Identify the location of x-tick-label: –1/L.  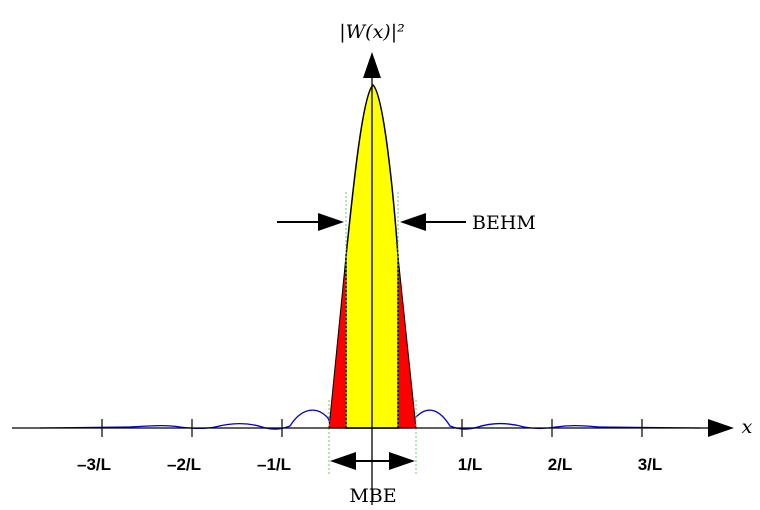
(274, 464).